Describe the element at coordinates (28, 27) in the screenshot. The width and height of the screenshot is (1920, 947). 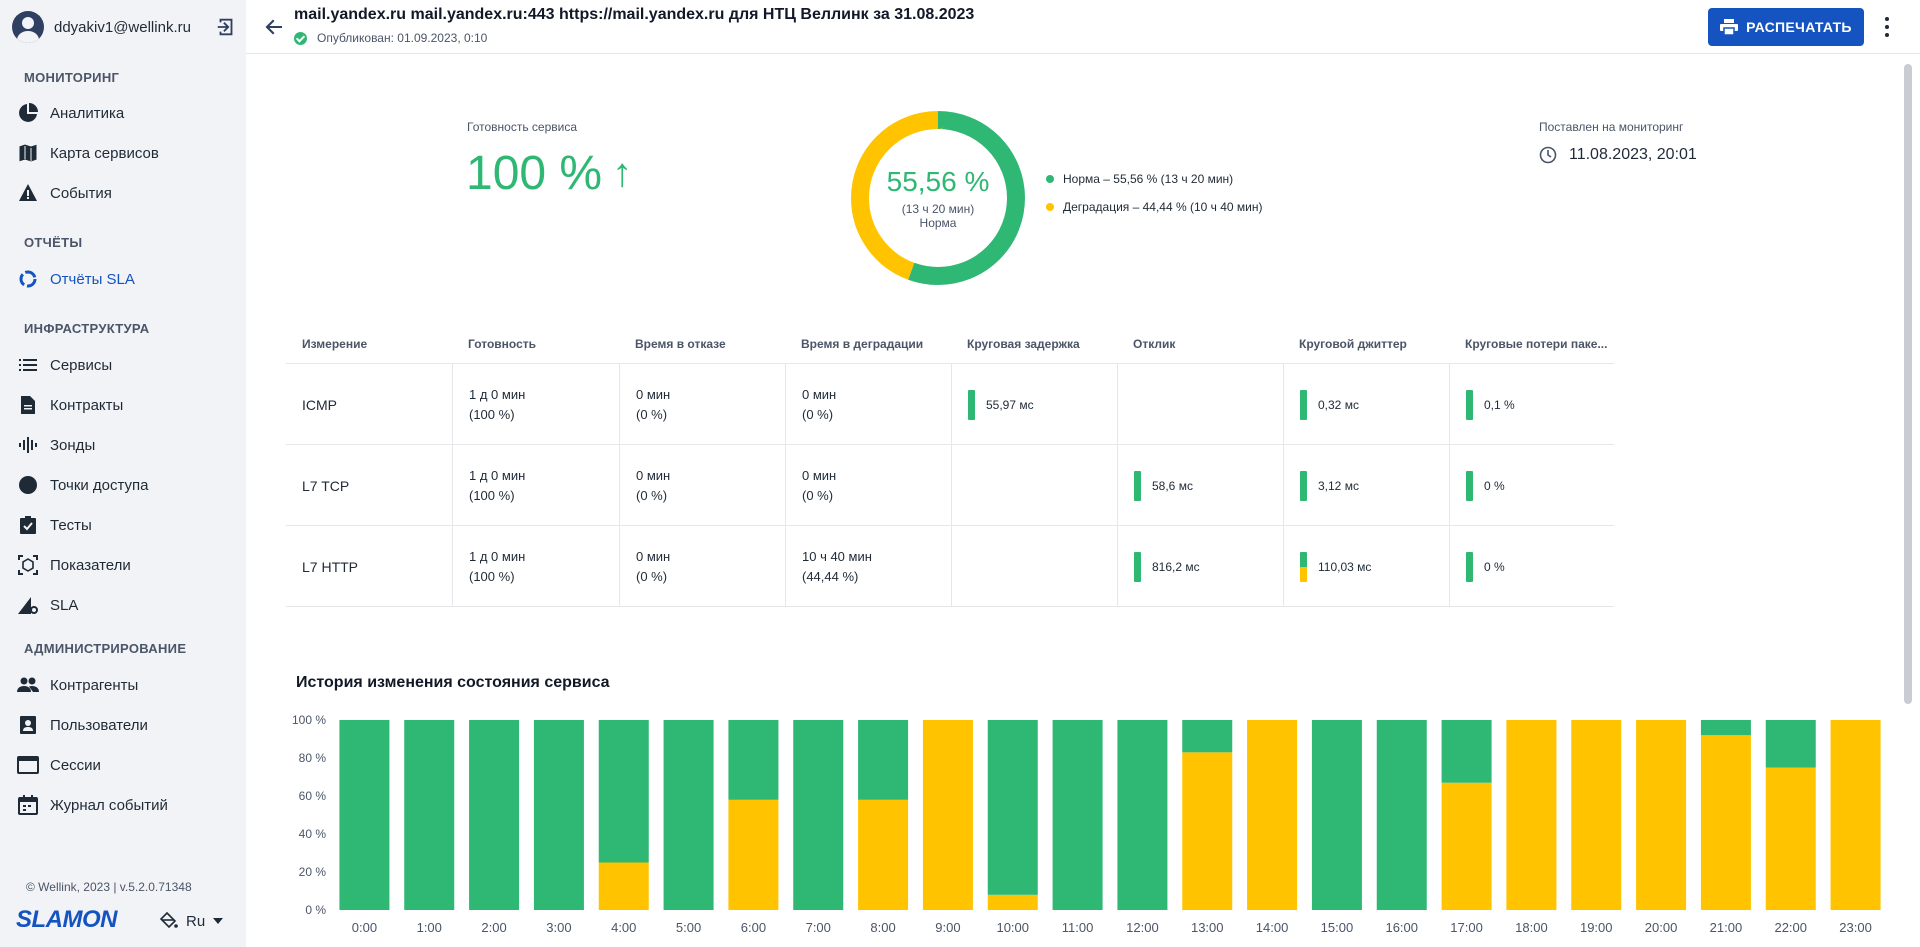
I see `avatar` at that location.